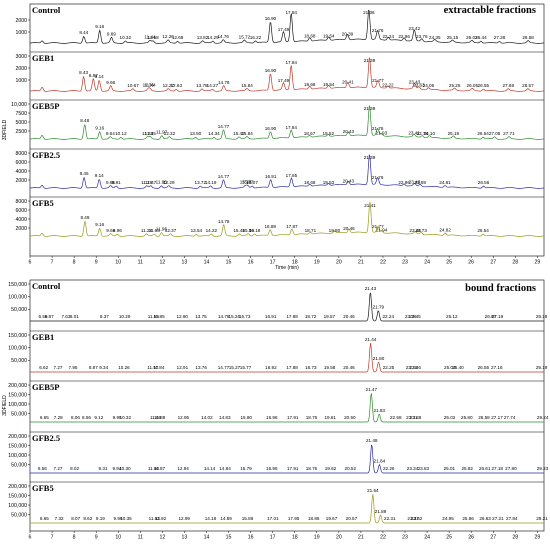 This screenshot has width=550, height=546. Describe the element at coordinates (449, 538) in the screenshot. I see `x-tick-label: 25` at that location.